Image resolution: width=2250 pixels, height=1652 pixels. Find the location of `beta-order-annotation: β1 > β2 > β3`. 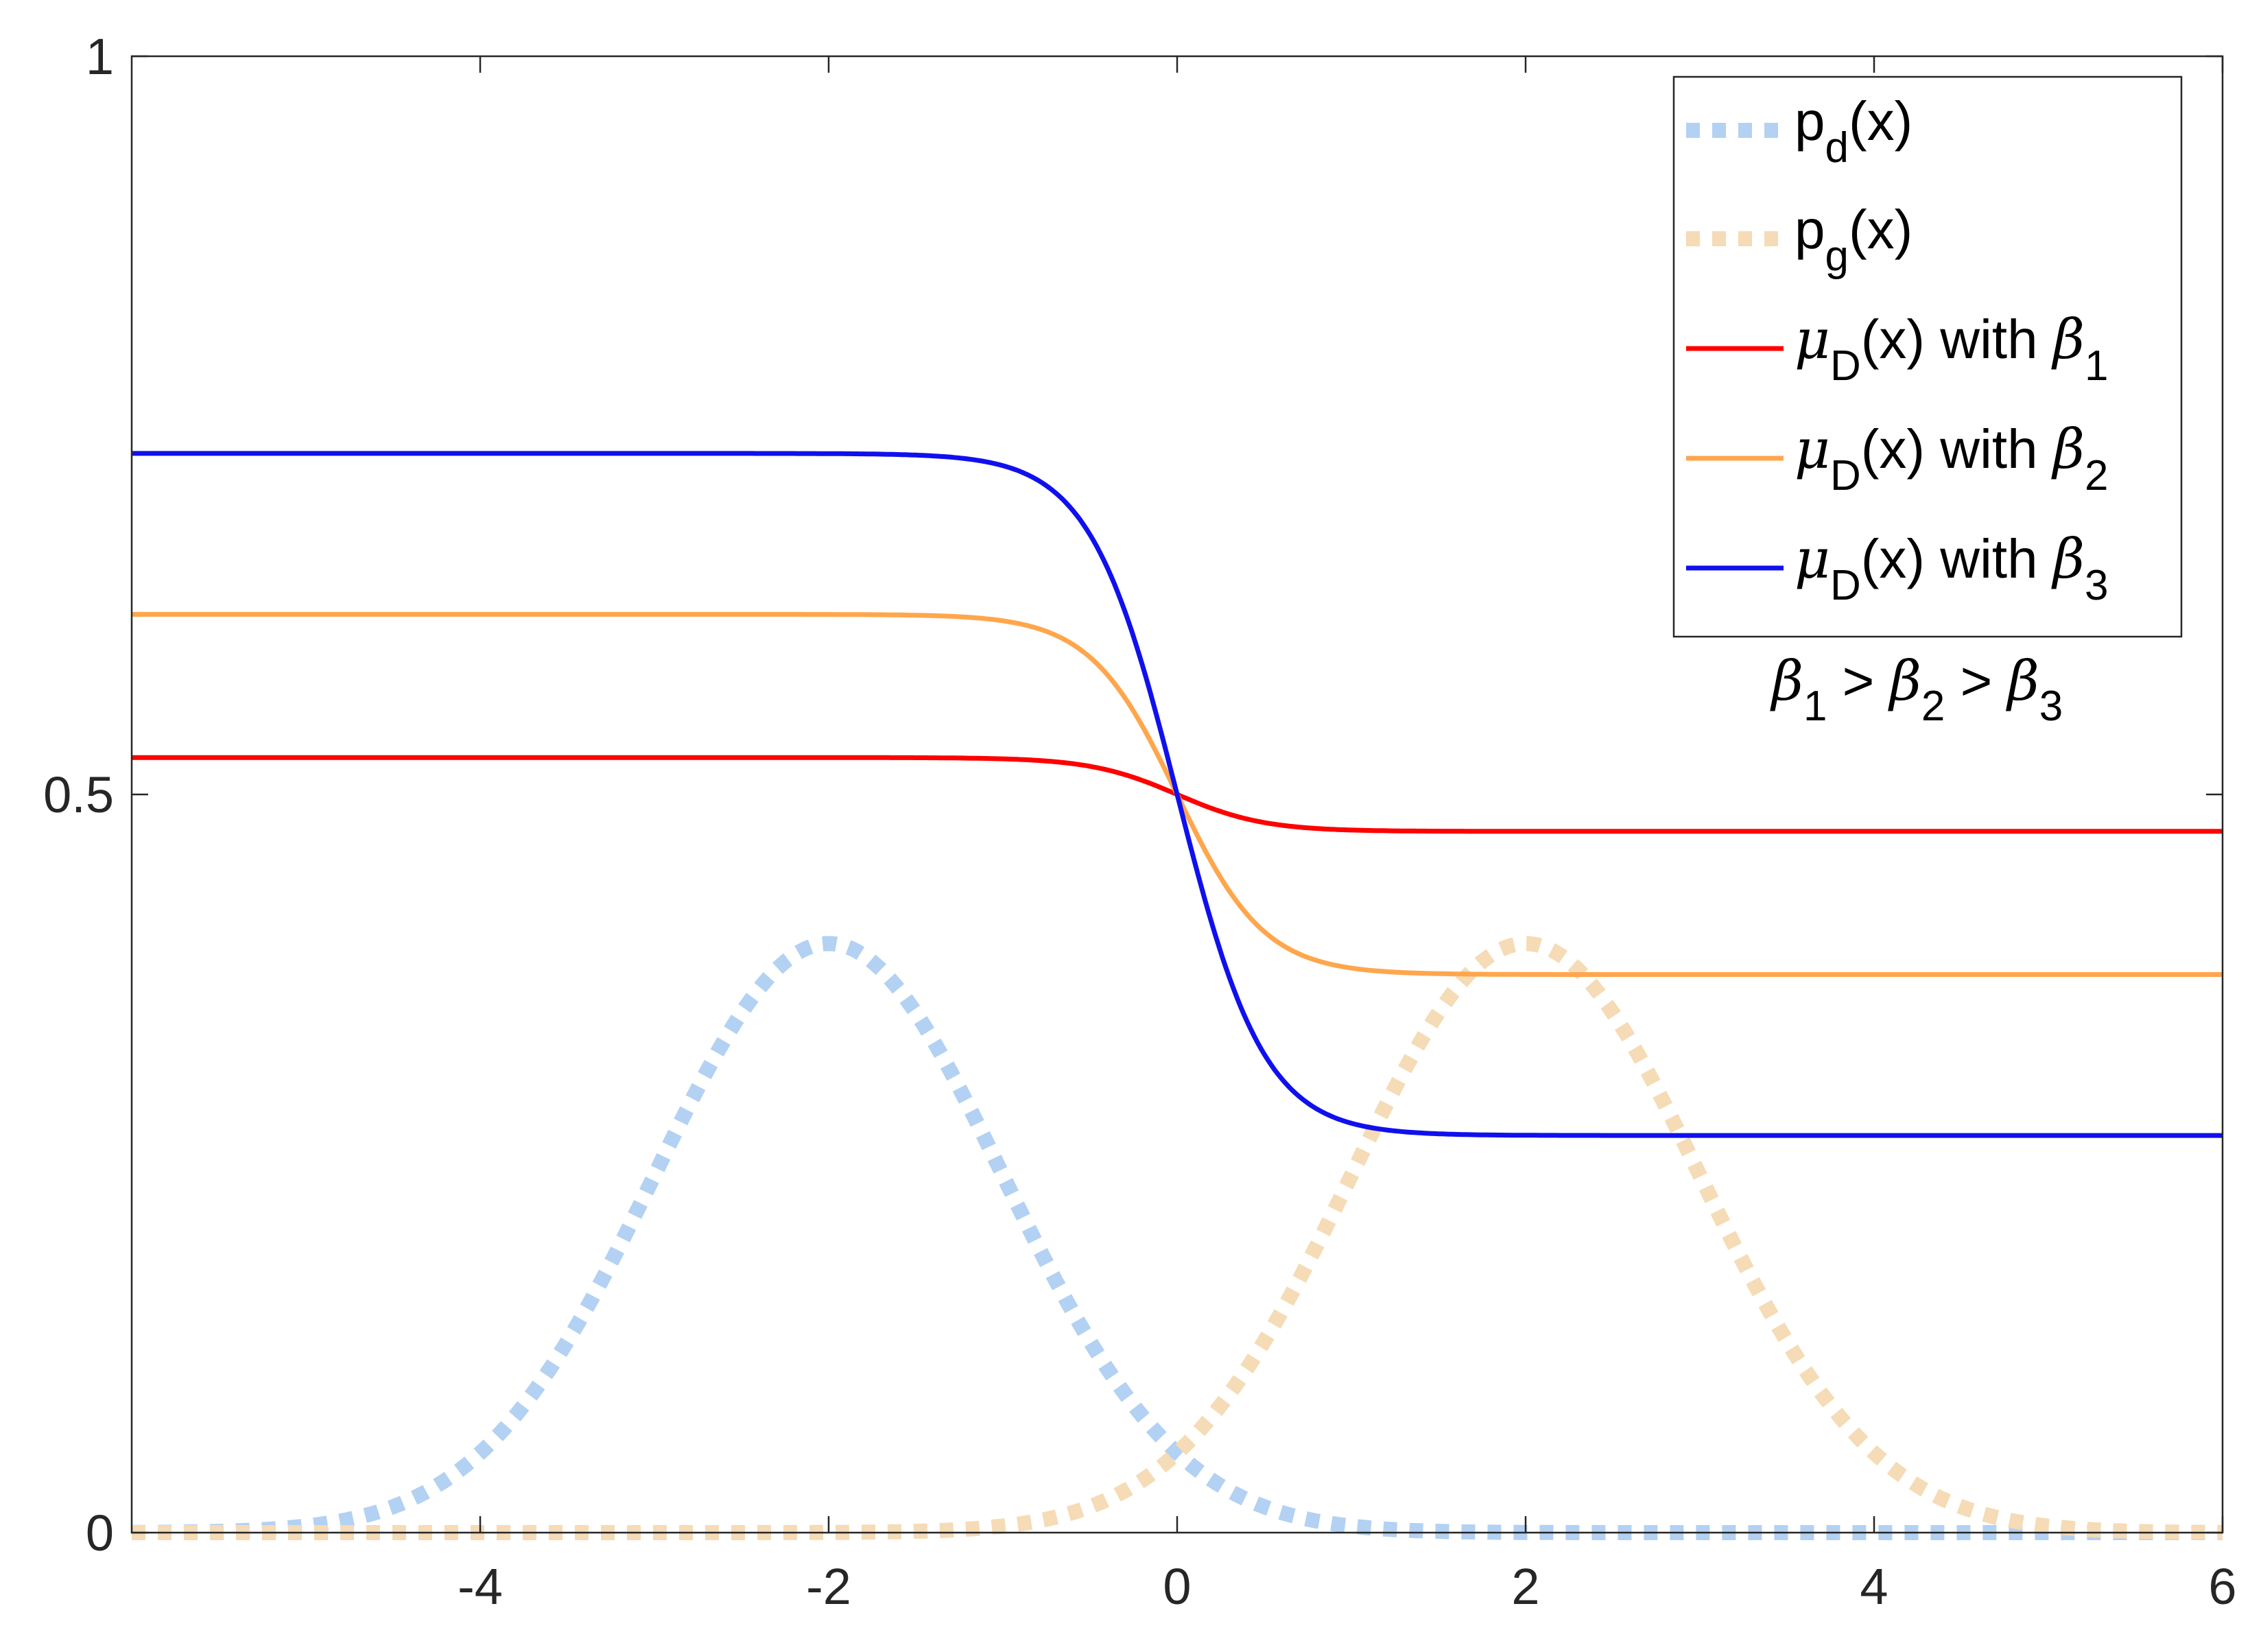

beta-order-annotation: β1 > β2 > β3 is located at coordinates (1917, 689).